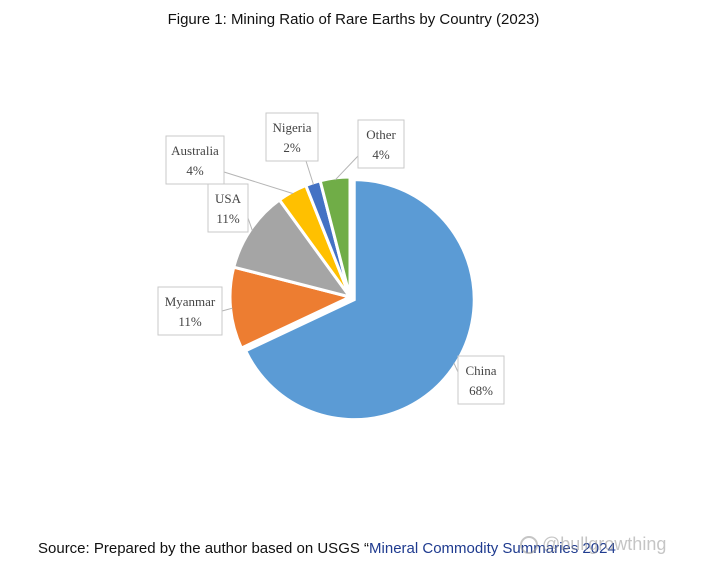  What do you see at coordinates (292, 127) in the screenshot?
I see `slice-category-label: Nigeria` at bounding box center [292, 127].